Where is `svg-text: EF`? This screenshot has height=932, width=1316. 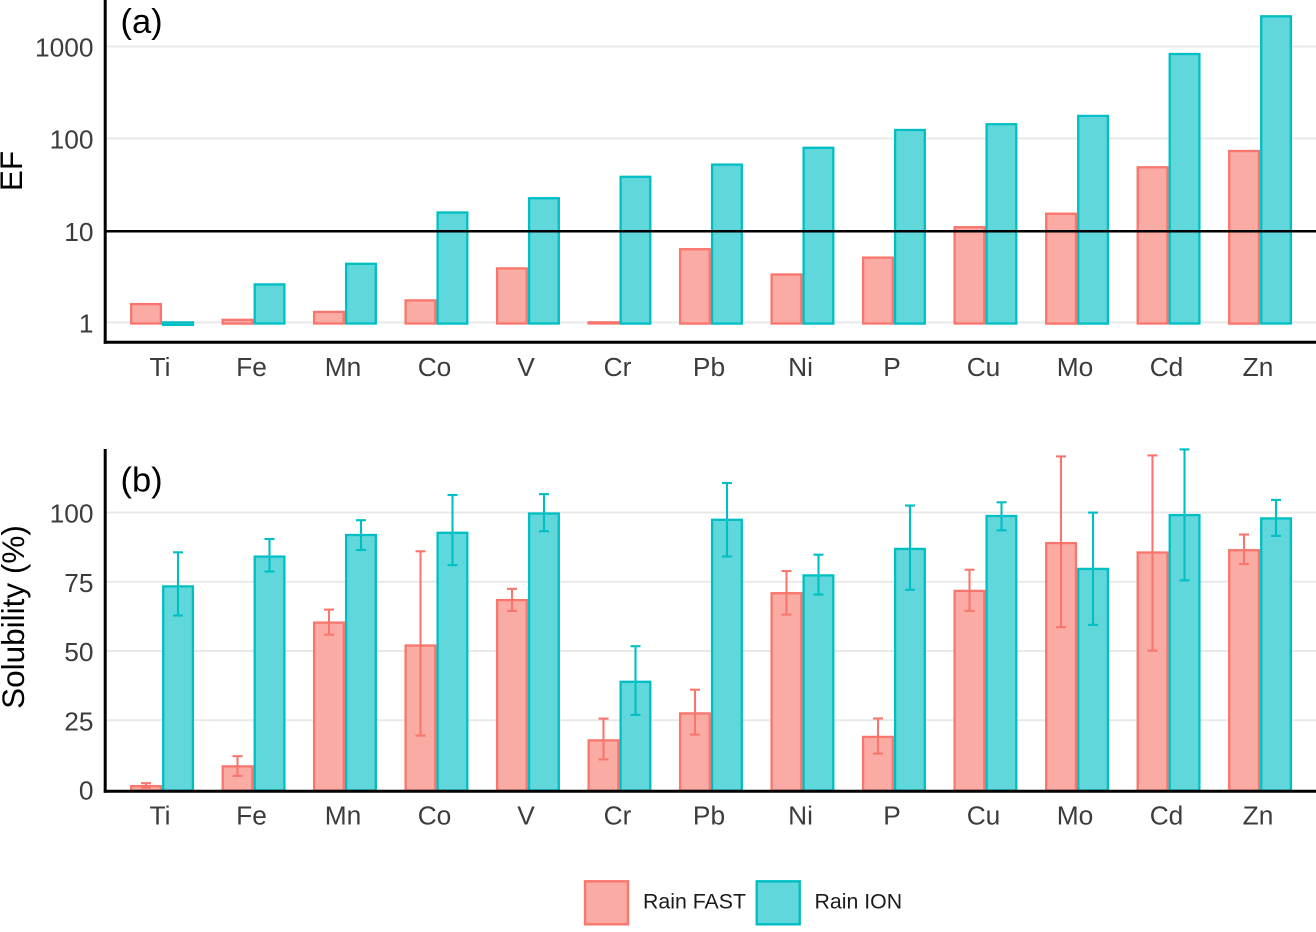 svg-text: EF is located at coordinates (14, 171).